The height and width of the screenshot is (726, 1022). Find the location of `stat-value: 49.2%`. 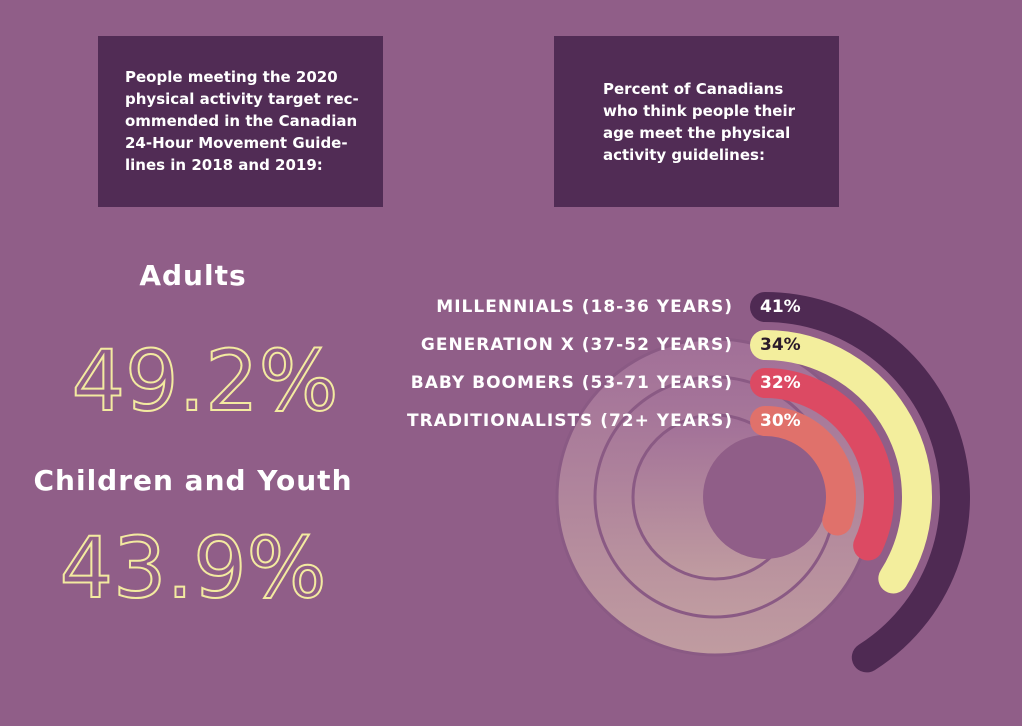

stat-value: 49.2% is located at coordinates (205, 381).